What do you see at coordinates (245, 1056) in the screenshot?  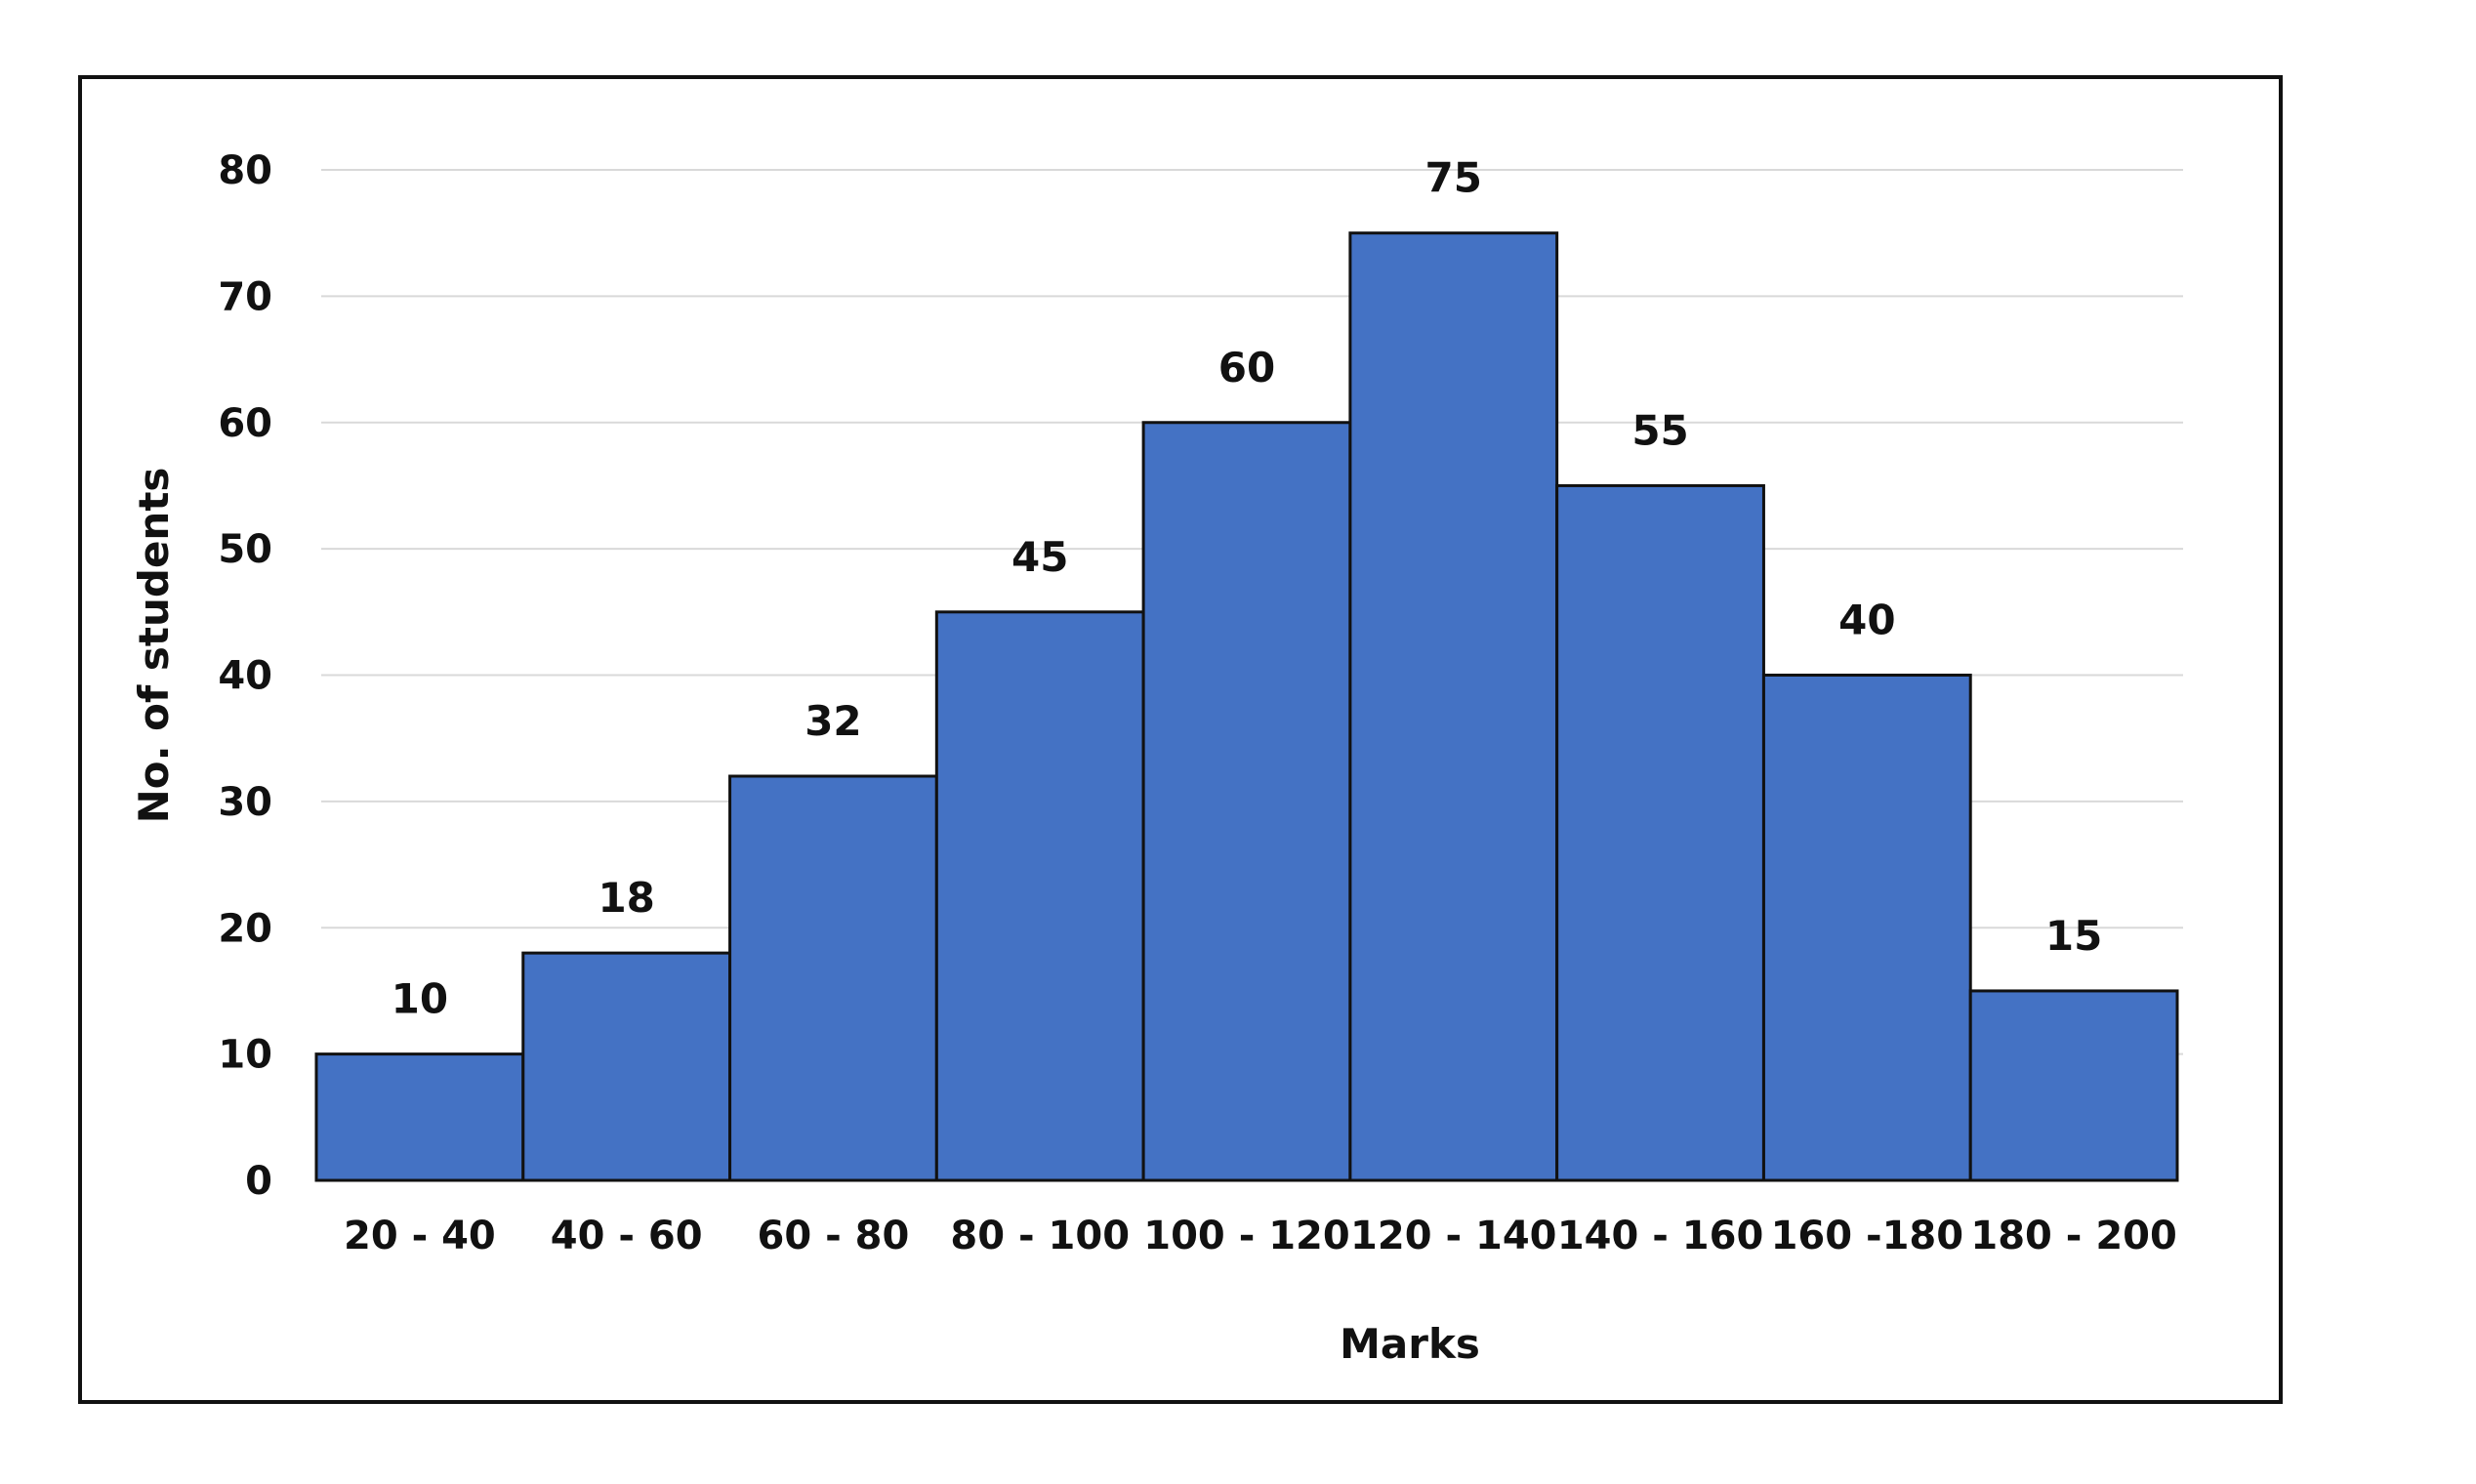 I see `y-tick-label: 10` at bounding box center [245, 1056].